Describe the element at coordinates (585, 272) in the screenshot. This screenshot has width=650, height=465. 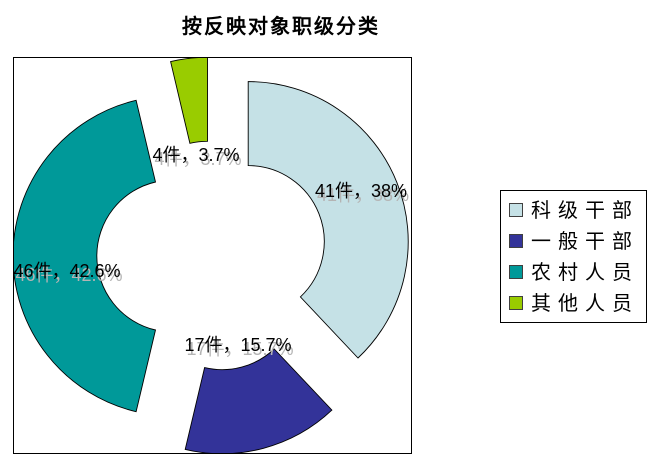
I see `legend-label: 农村人员` at that location.